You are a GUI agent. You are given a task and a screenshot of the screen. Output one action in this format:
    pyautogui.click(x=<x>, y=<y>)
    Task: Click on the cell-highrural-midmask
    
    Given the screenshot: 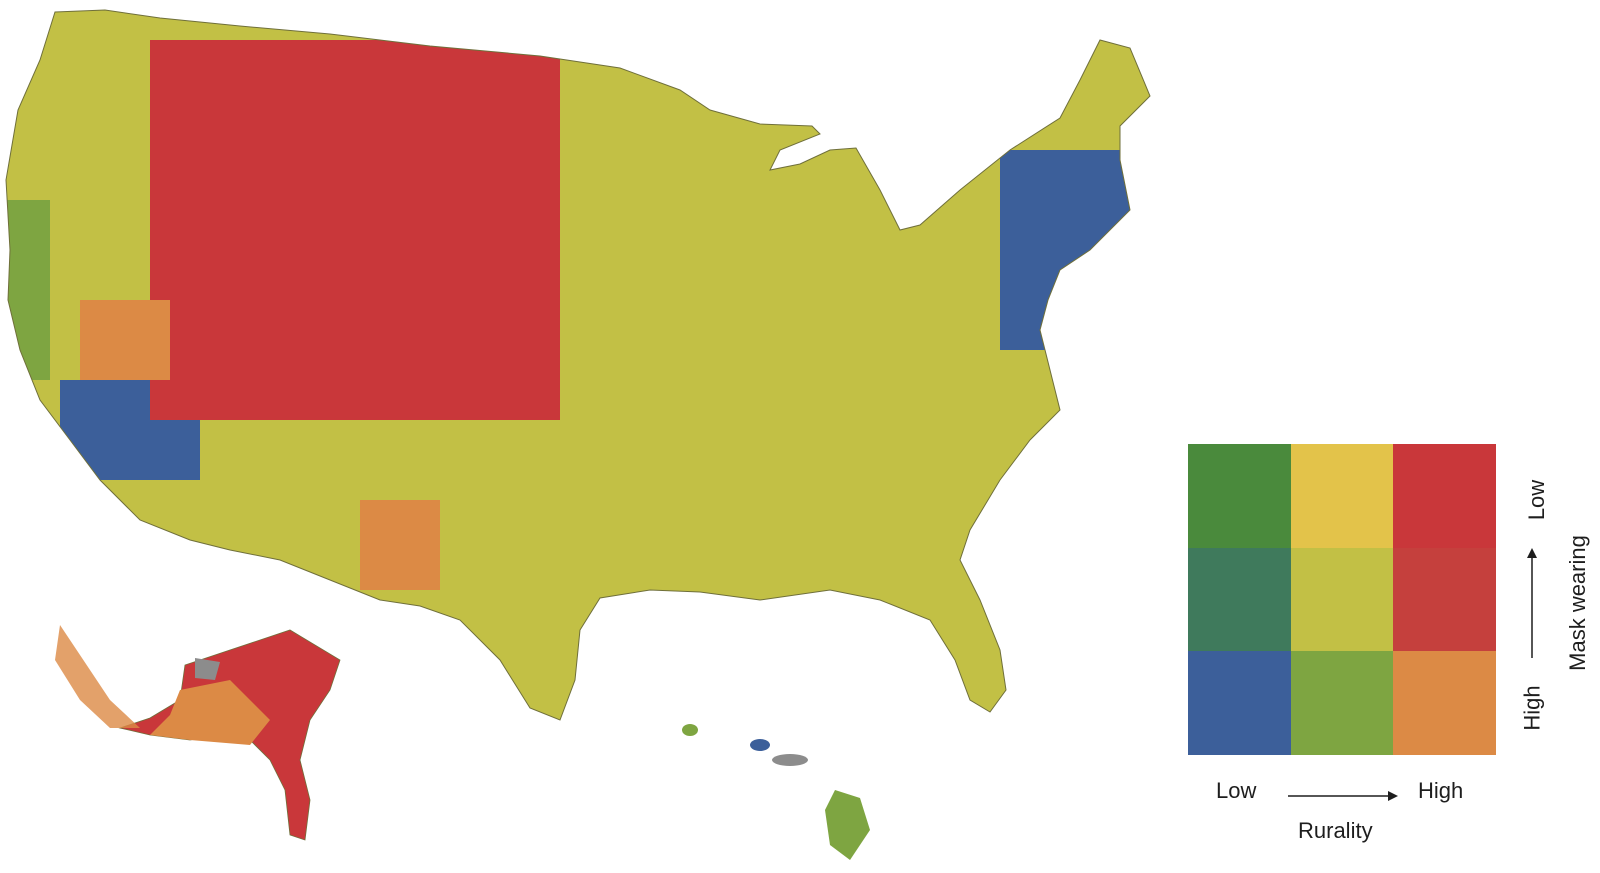 What is the action you would take?
    pyautogui.click(x=1444, y=599)
    